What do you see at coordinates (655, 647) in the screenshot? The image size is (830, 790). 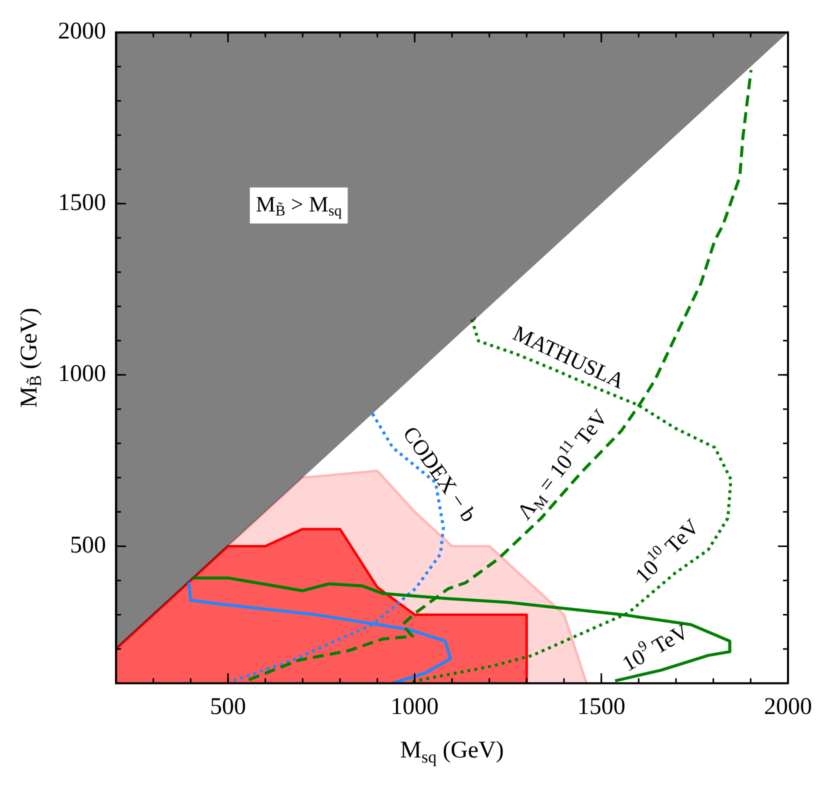 I see `annotation: 109 TeV` at bounding box center [655, 647].